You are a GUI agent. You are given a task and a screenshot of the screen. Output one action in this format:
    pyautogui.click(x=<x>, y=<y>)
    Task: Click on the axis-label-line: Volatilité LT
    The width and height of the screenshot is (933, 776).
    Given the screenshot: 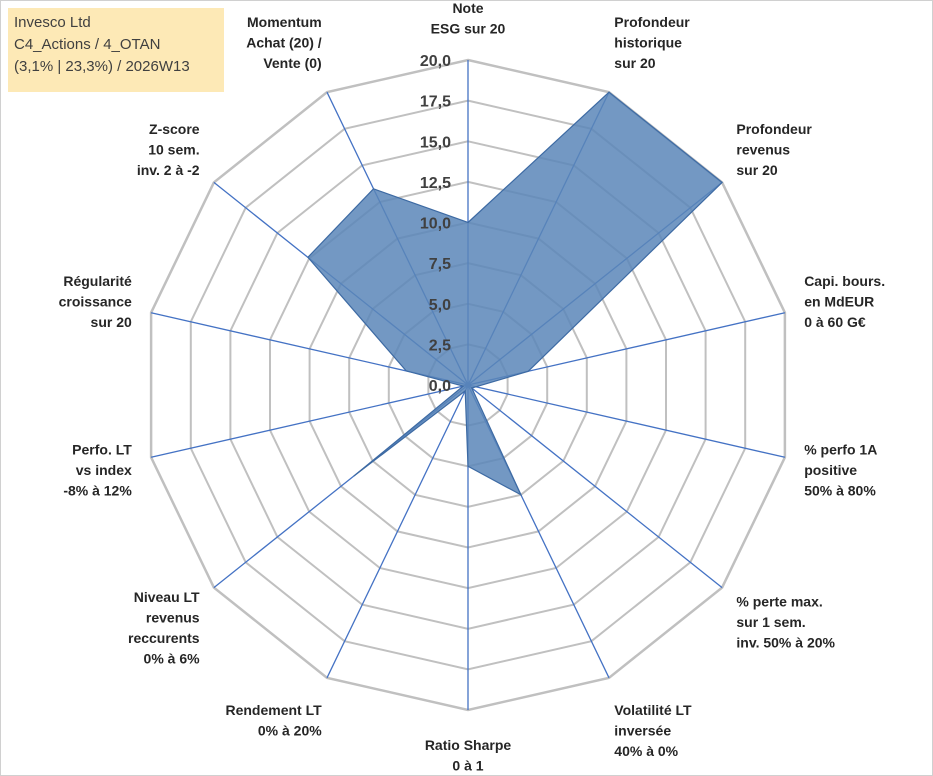 What is the action you would take?
    pyautogui.click(x=653, y=710)
    